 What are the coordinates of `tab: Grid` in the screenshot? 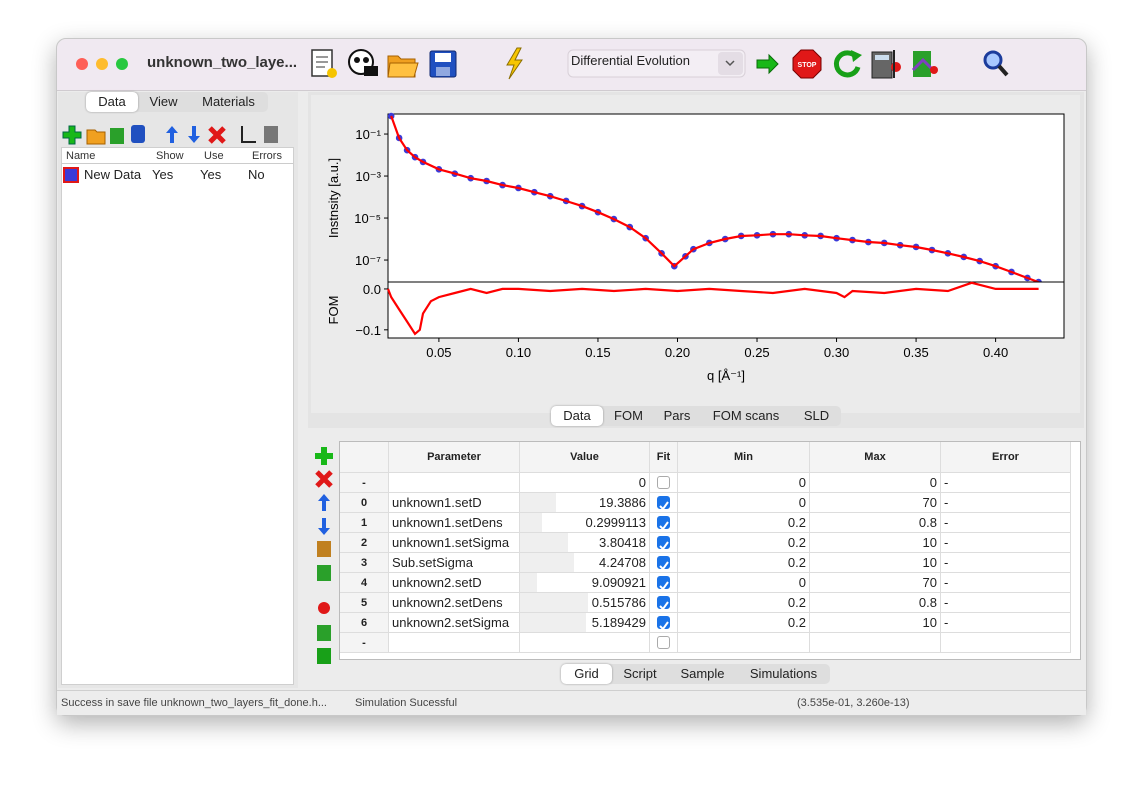 It's located at (586, 674).